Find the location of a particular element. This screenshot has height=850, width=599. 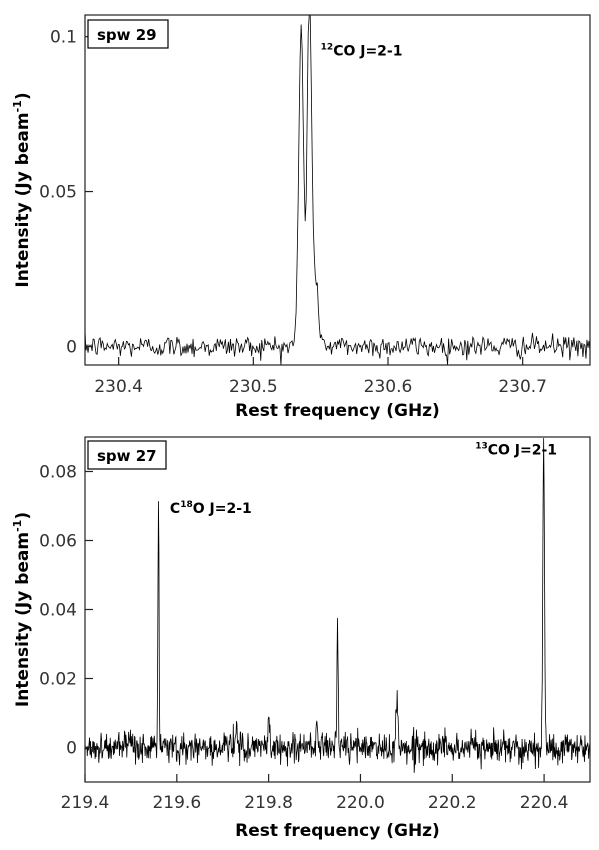

x-tick-label: 220.2 is located at coordinates (452, 803).